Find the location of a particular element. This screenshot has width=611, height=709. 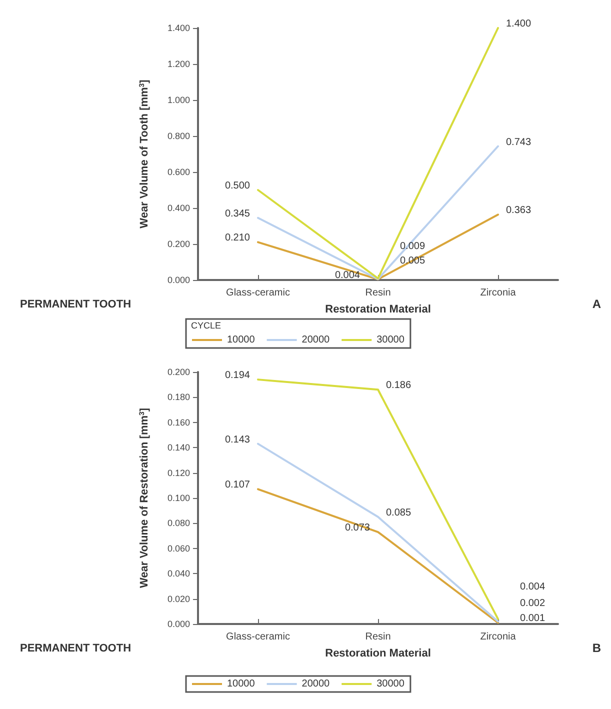

text: 0.001 is located at coordinates (533, 618).